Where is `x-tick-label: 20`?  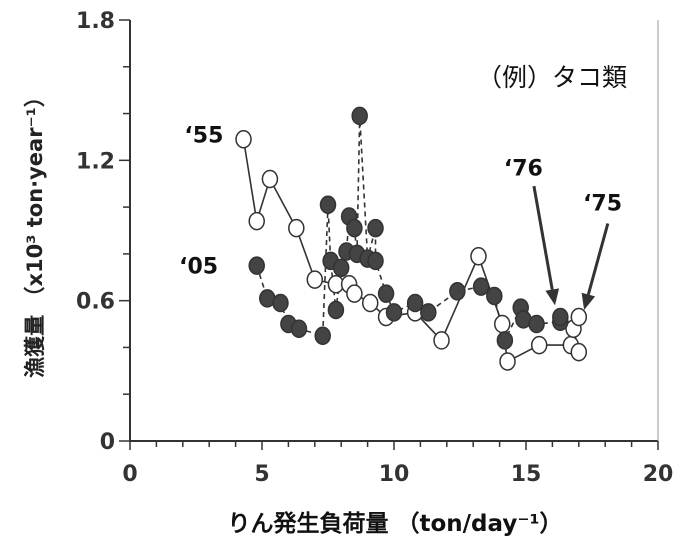
x-tick-label: 20 is located at coordinates (658, 474).